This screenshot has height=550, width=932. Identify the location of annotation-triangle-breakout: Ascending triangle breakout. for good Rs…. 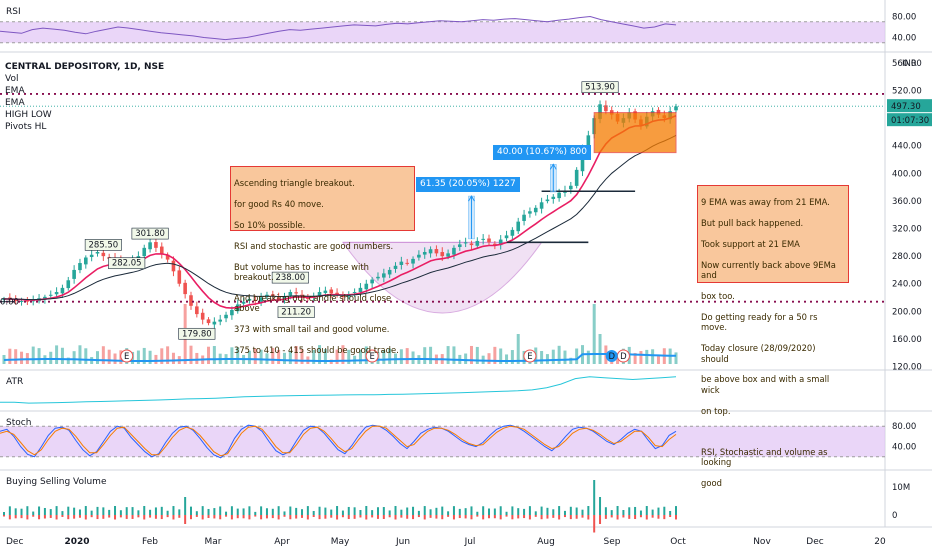
(322, 260).